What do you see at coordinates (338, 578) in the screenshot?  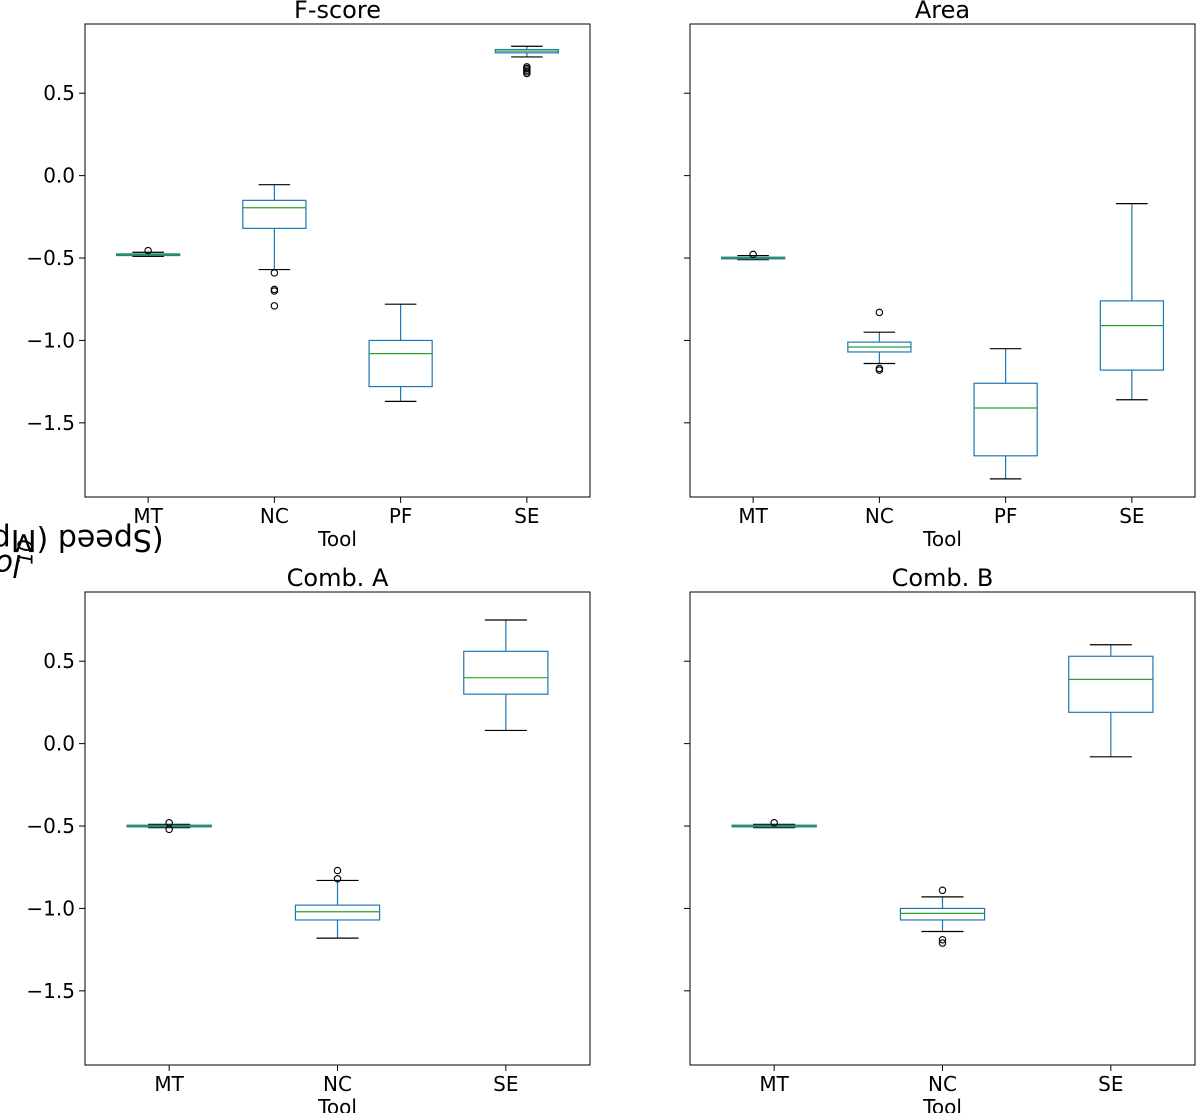 I see `chart-title: Comb. A` at bounding box center [338, 578].